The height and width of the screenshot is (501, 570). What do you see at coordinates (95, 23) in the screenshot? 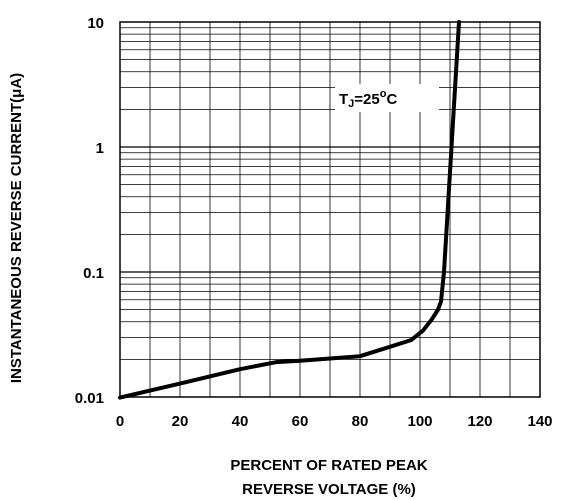
I see `y-tick-label: 10` at bounding box center [95, 23].